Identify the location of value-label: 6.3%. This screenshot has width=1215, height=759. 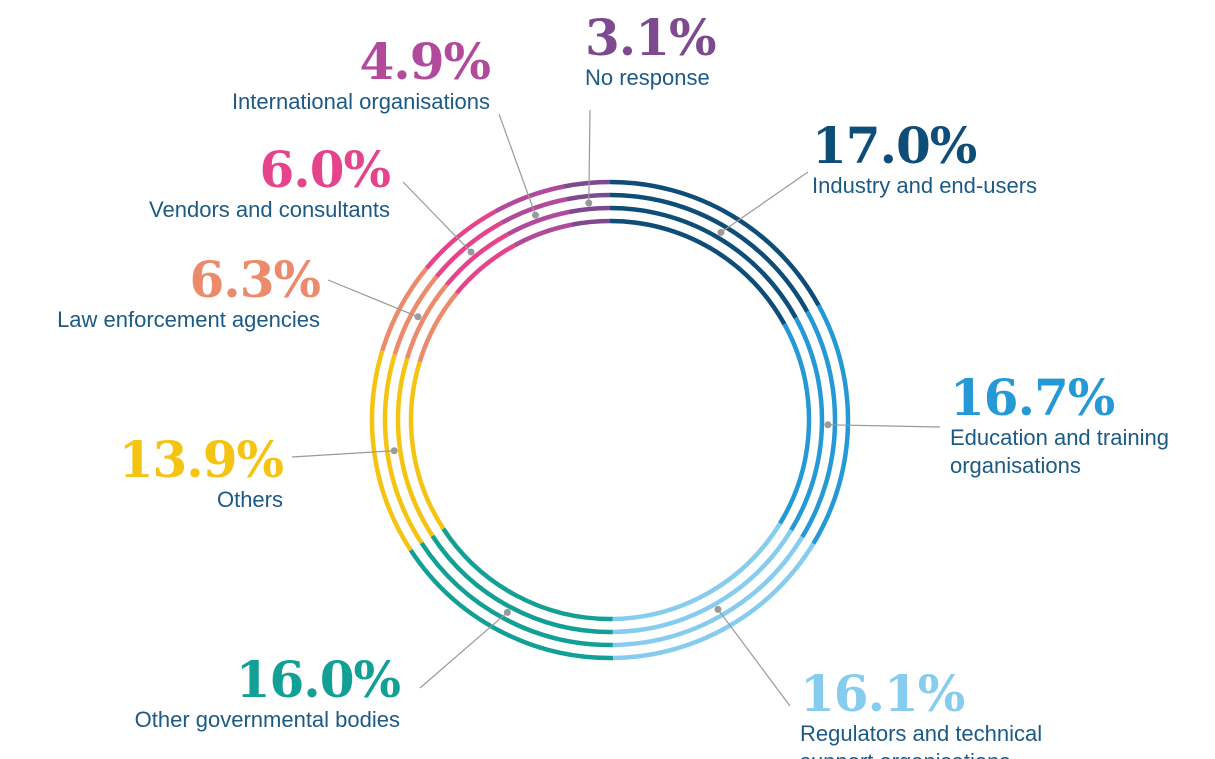
(255, 279).